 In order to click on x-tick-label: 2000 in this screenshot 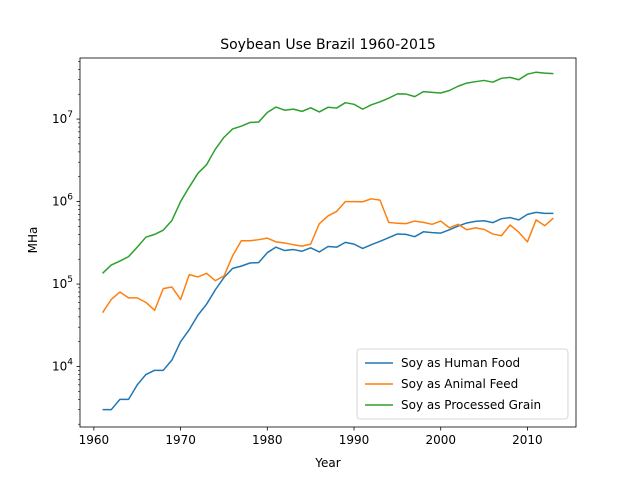, I will do `click(440, 440)`.